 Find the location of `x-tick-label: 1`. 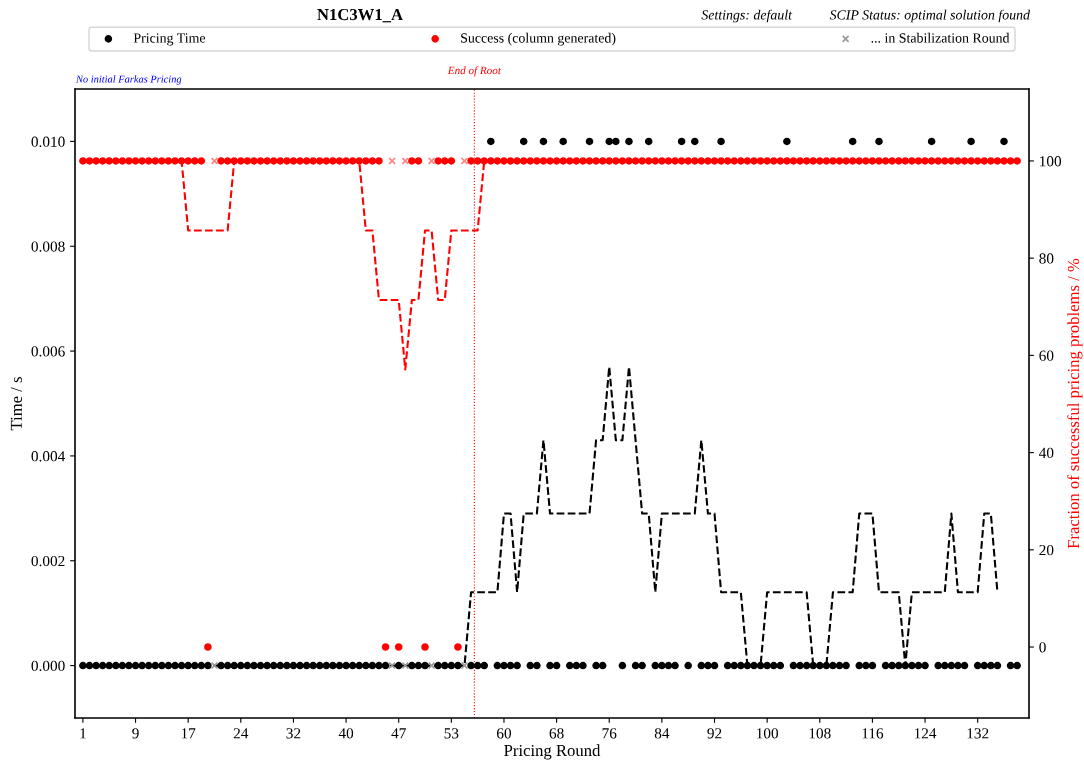

x-tick-label: 1 is located at coordinates (83, 733).